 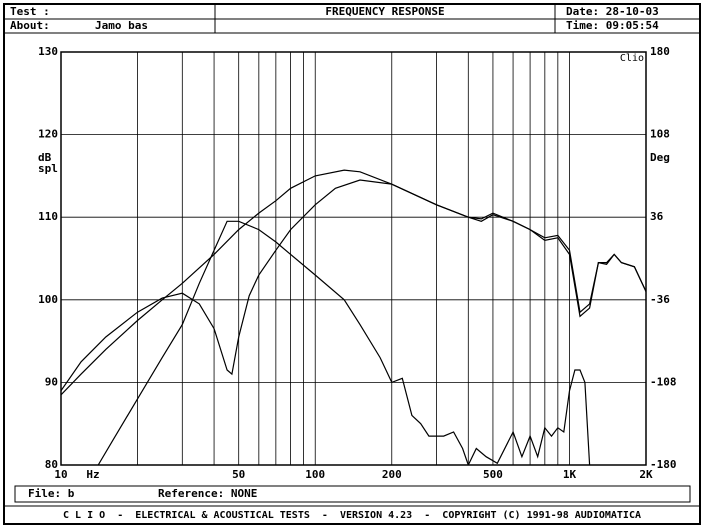 I want to click on x-tick-label: 10, so click(x=60, y=474).